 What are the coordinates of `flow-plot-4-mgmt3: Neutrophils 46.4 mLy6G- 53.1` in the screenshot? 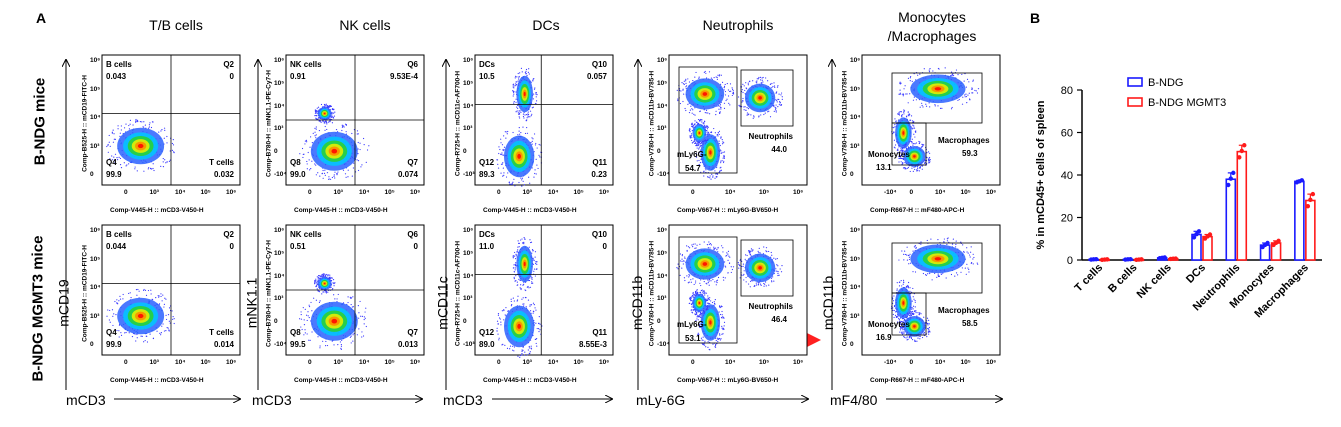 It's located at (738, 290).